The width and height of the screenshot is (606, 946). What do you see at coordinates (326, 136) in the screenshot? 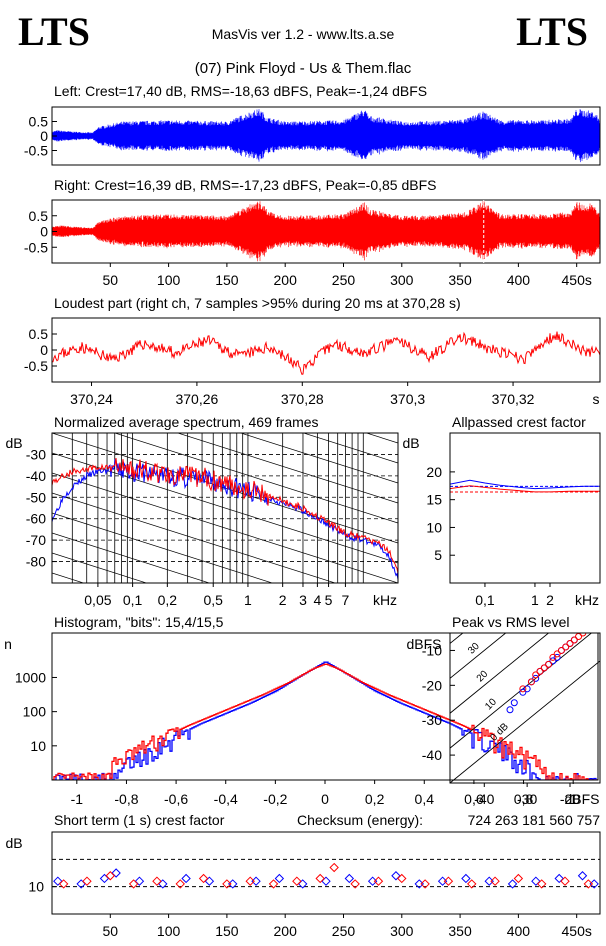
I see `left-waveform-signal` at bounding box center [326, 136].